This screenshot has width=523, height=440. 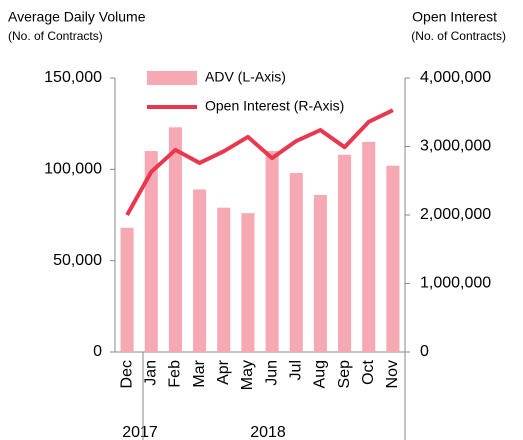 I want to click on y2-tick-label: 0, so click(x=424, y=351).